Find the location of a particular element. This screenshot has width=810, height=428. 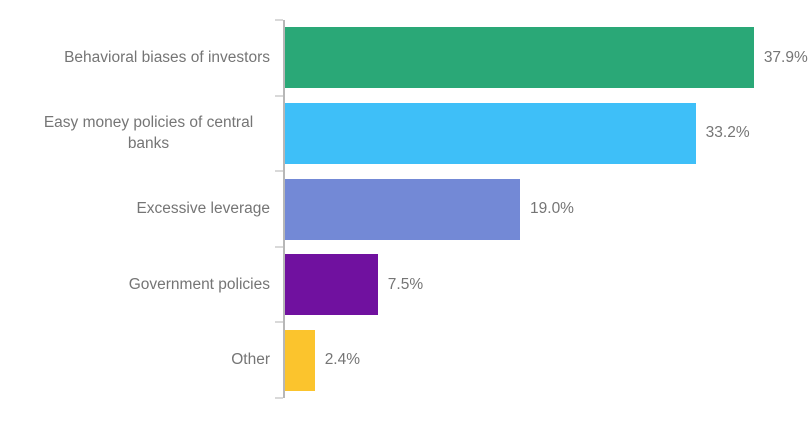

category-label-text: Other is located at coordinates (250, 360).